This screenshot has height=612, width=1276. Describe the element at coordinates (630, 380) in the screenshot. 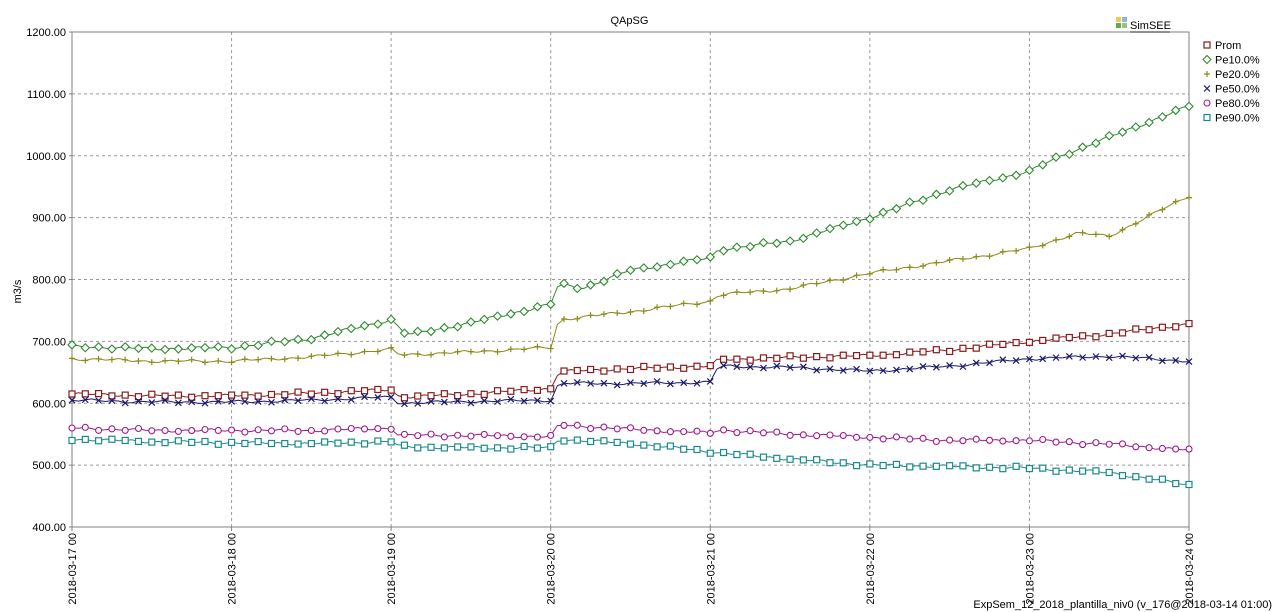

I see `series-pe50-0-` at that location.